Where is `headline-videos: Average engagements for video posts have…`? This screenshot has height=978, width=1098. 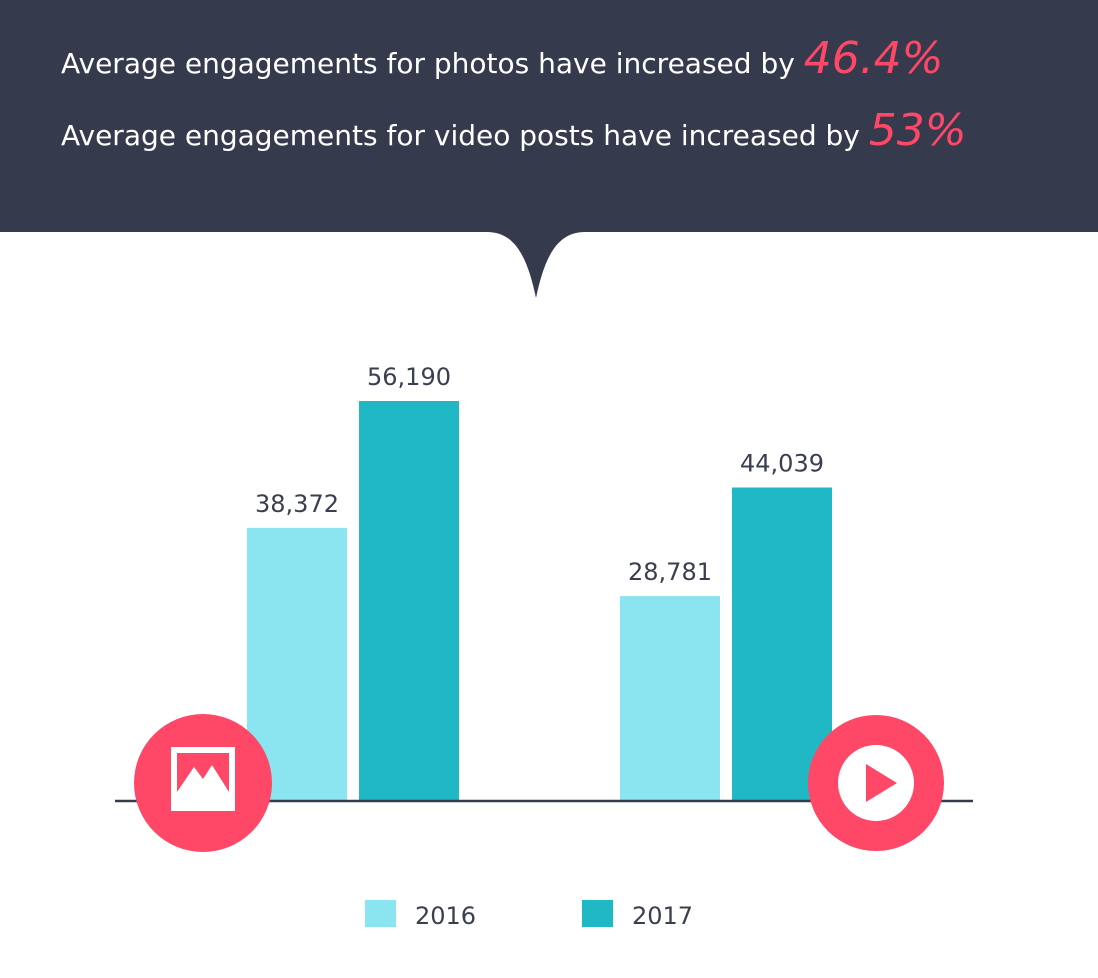
headline-videos: Average engagements for video posts have… is located at coordinates (514, 131).